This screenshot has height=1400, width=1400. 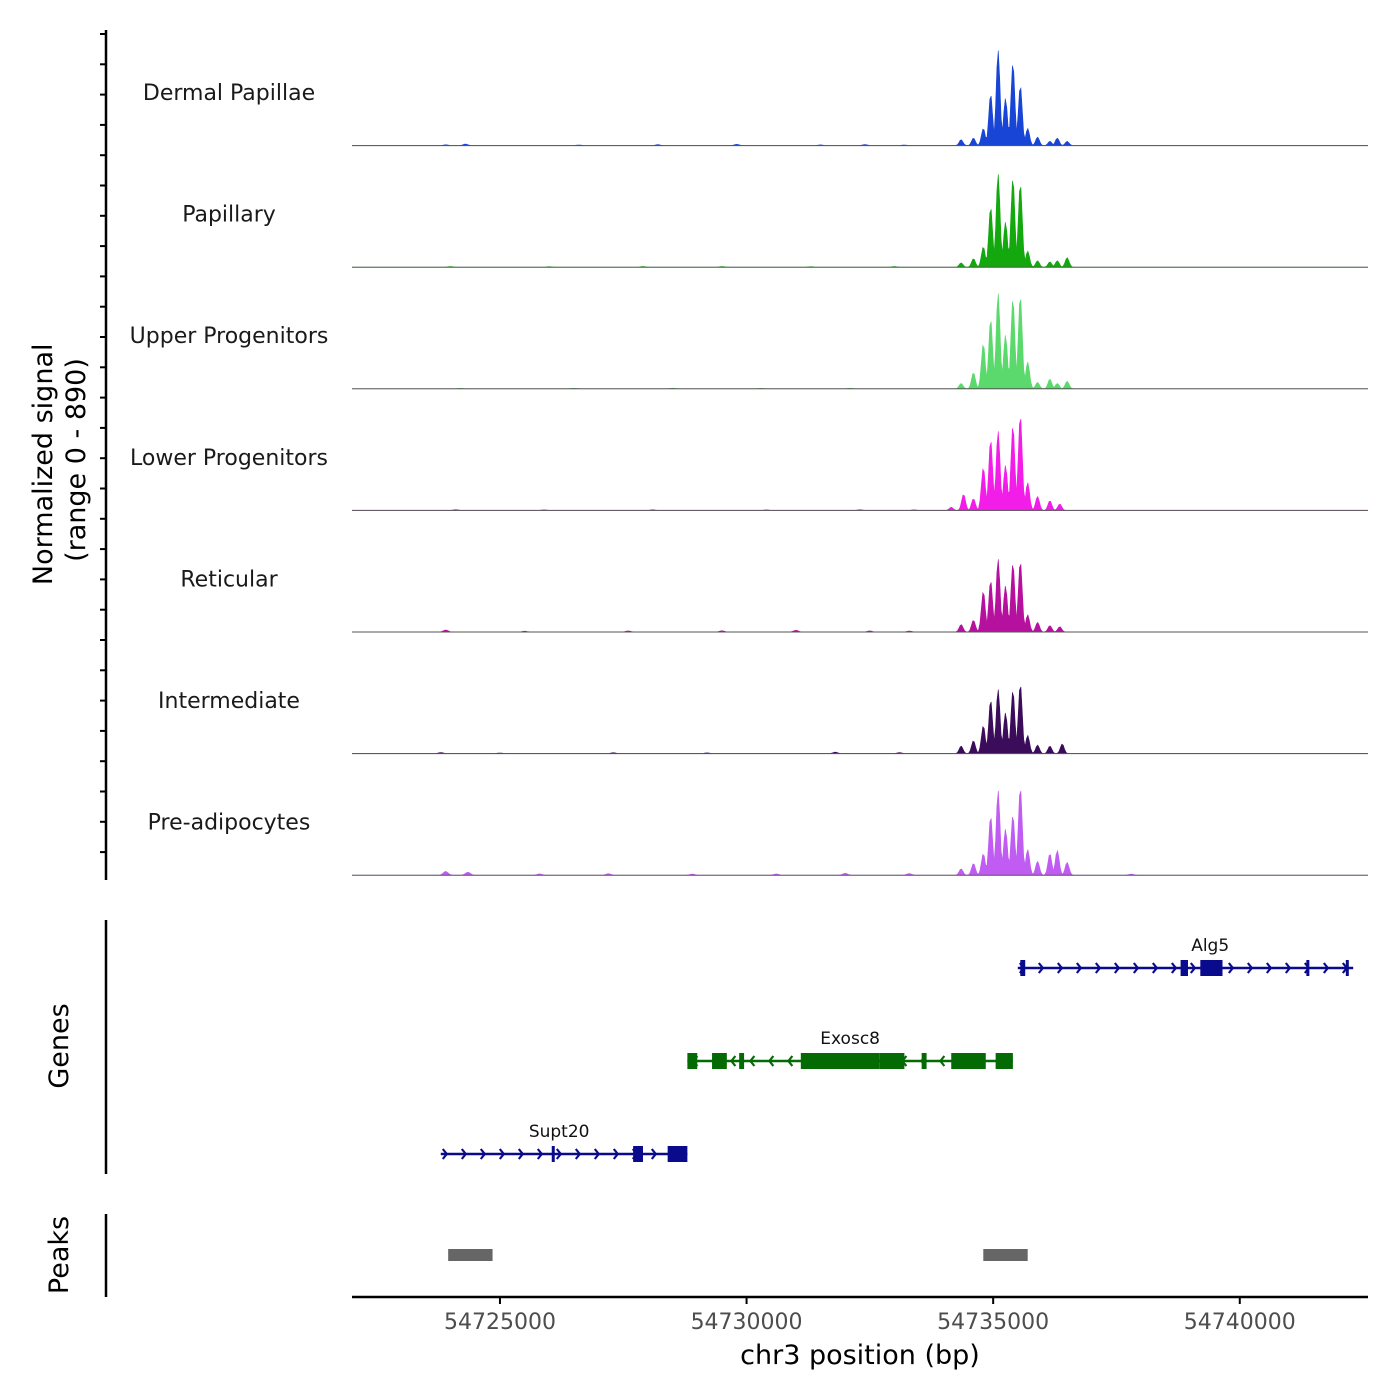 I want to click on gene-exosc8: Exosc8, so click(x=850, y=1049).